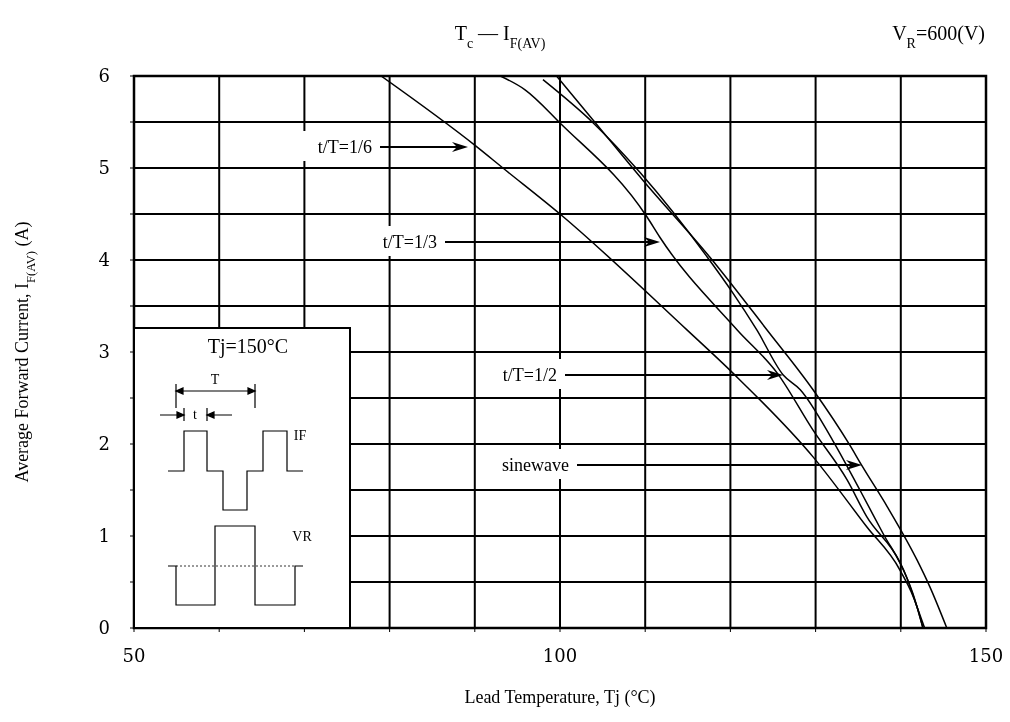  I want to click on x-axis-title: Lead Temperature, Tj (°C), so click(560, 697).